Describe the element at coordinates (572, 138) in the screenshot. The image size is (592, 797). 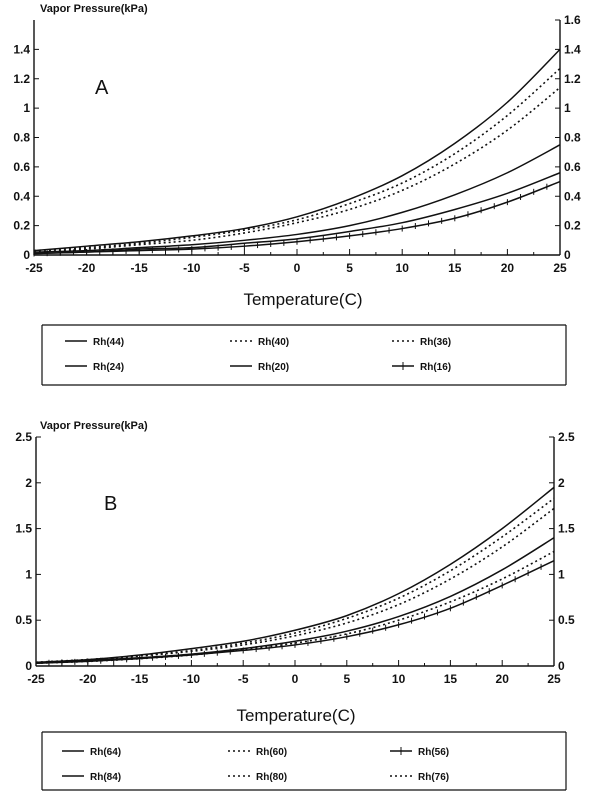
I see `y-right-tick-label: 0.8` at that location.